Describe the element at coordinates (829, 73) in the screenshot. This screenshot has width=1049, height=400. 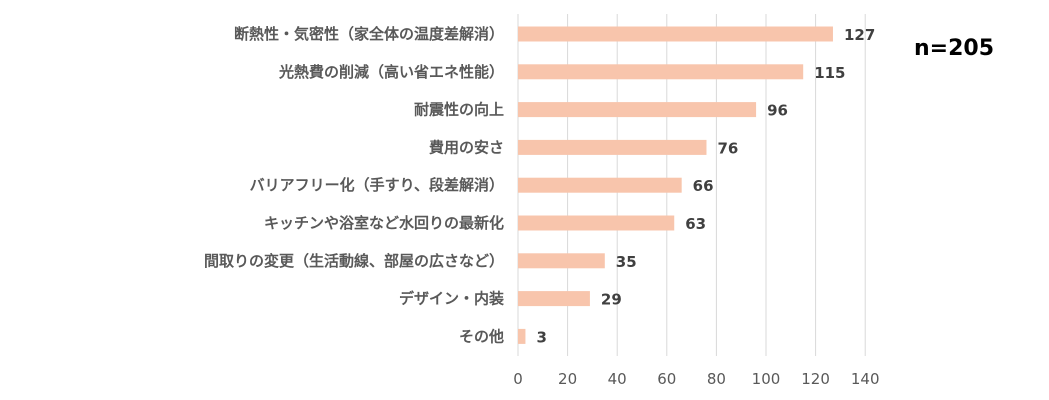
I see `value-label: 115` at that location.